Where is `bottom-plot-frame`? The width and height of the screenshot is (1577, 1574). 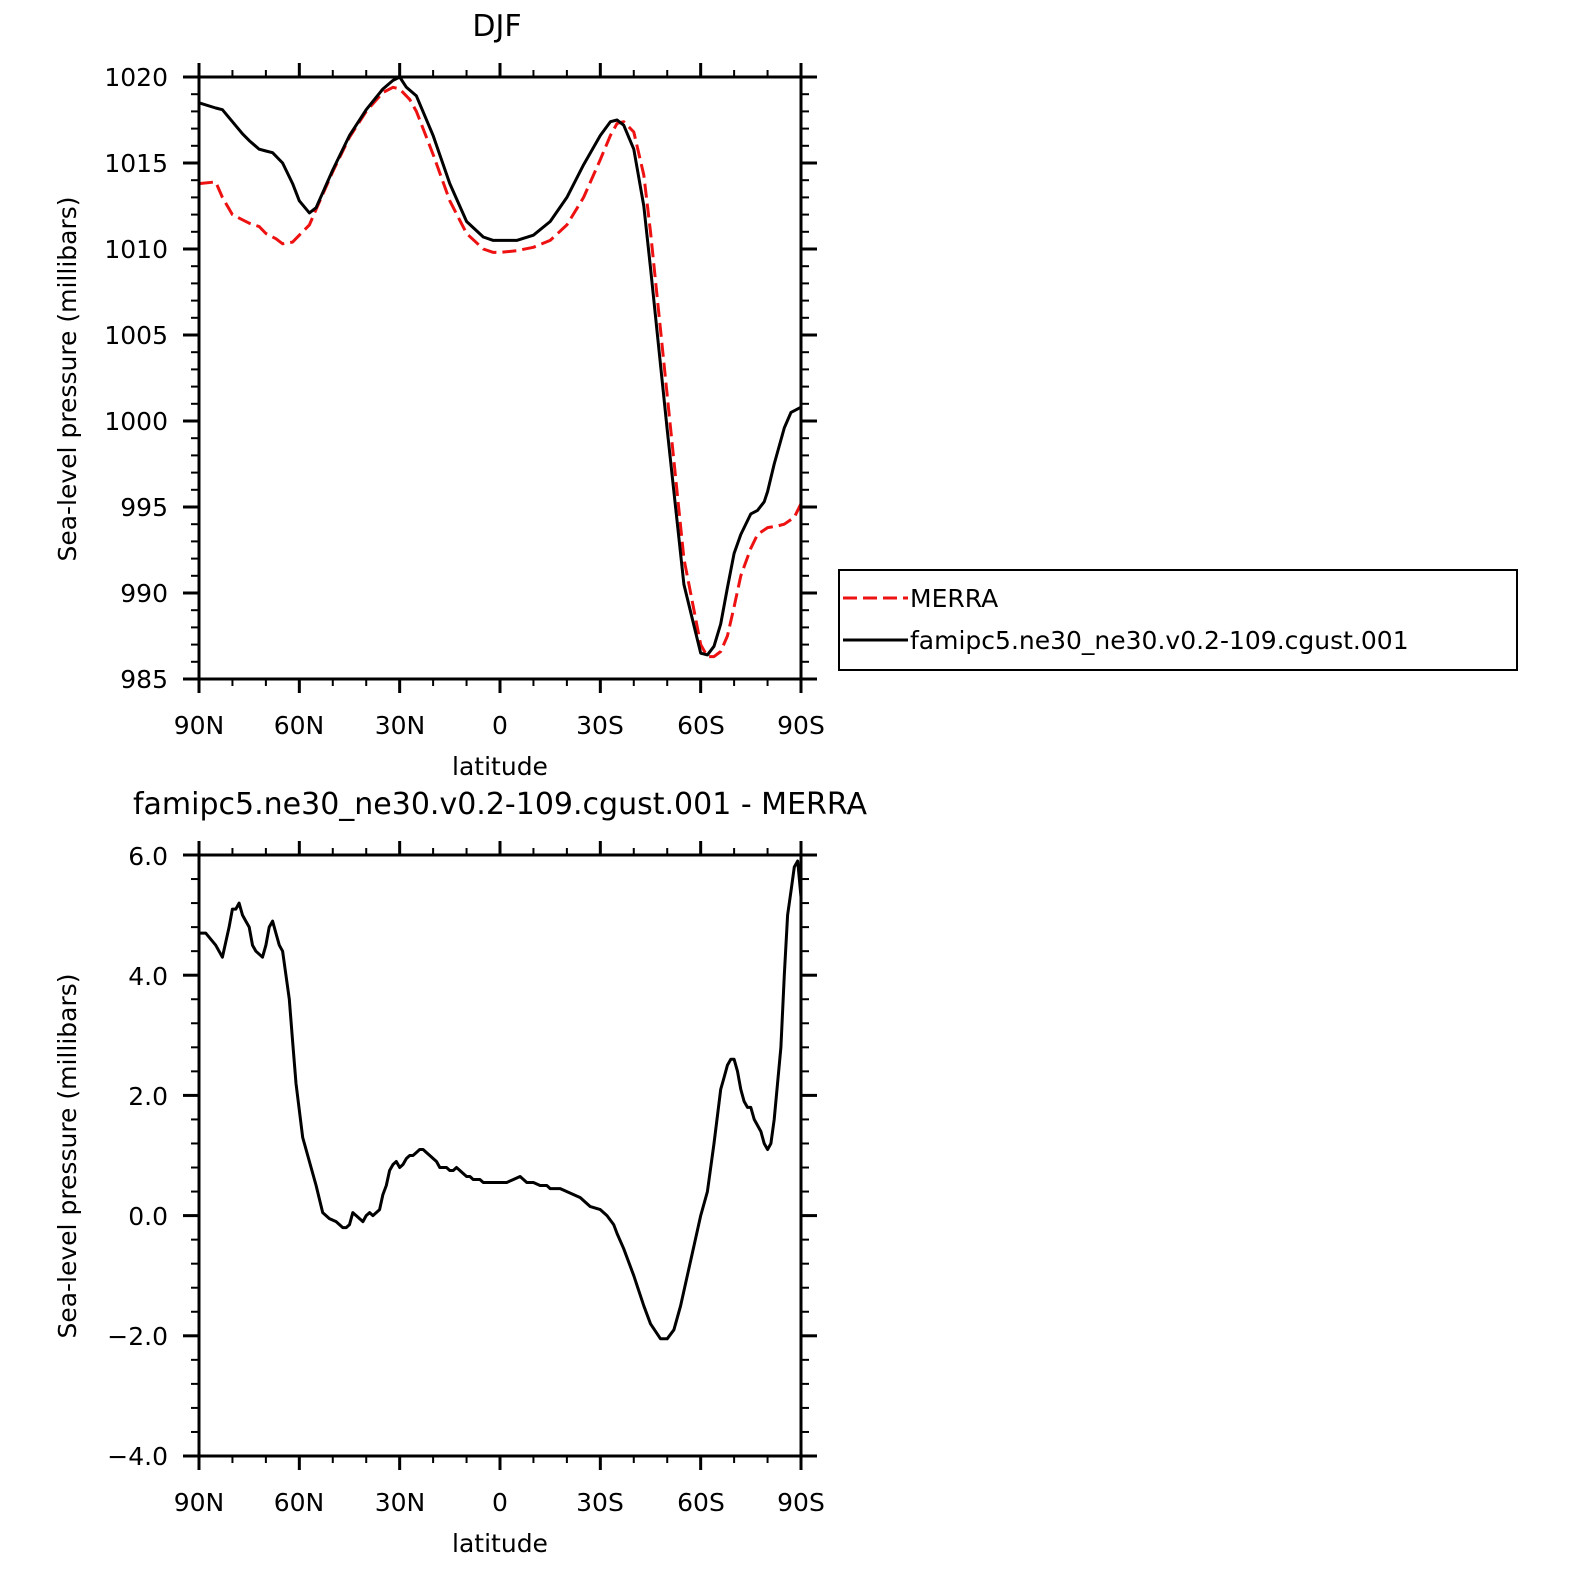 bottom-plot-frame is located at coordinates (500, 1155).